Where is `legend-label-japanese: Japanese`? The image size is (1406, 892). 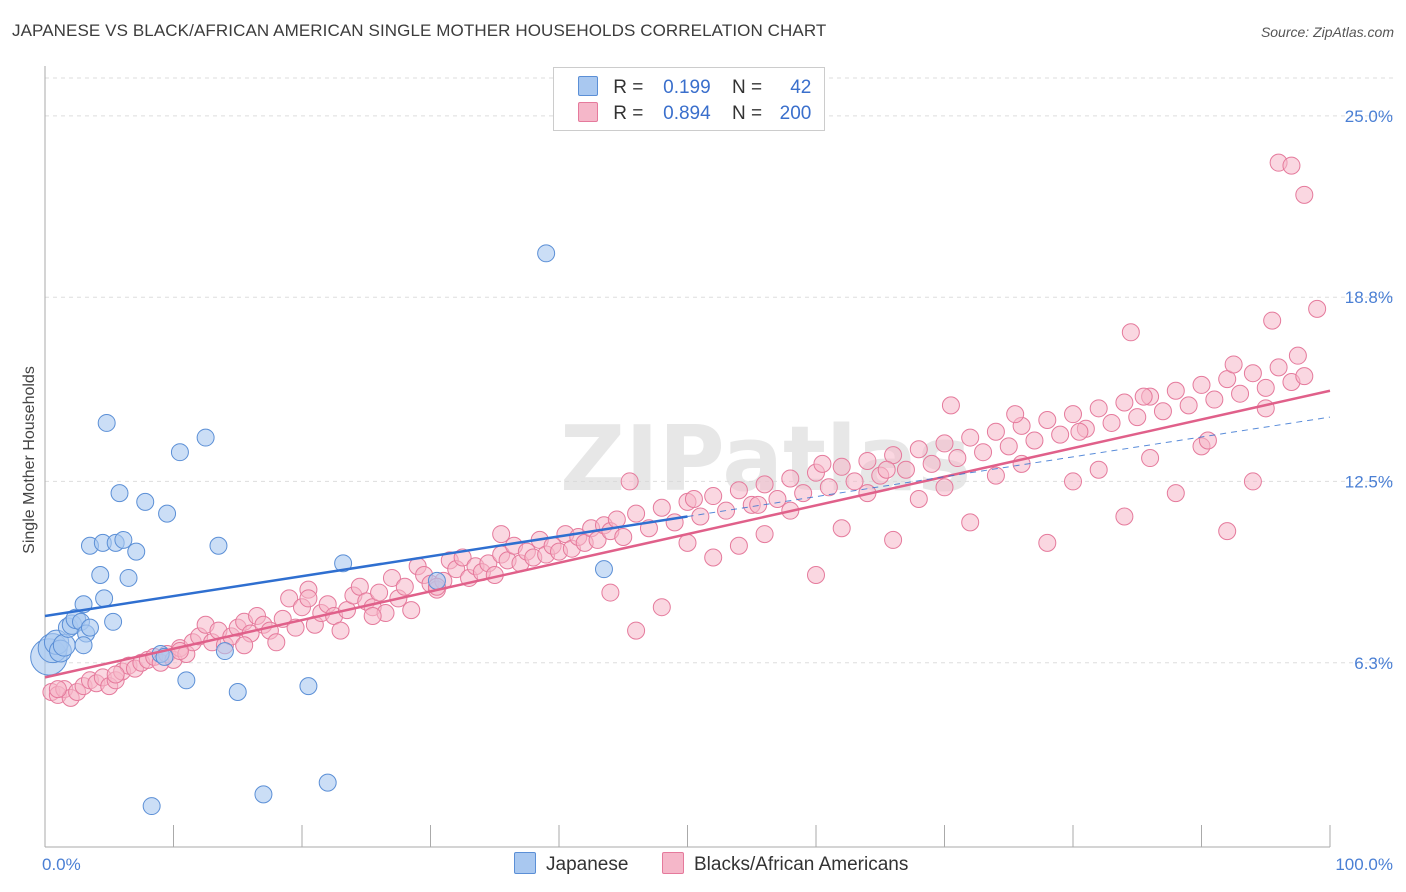 legend-label-japanese: Japanese is located at coordinates (587, 864).